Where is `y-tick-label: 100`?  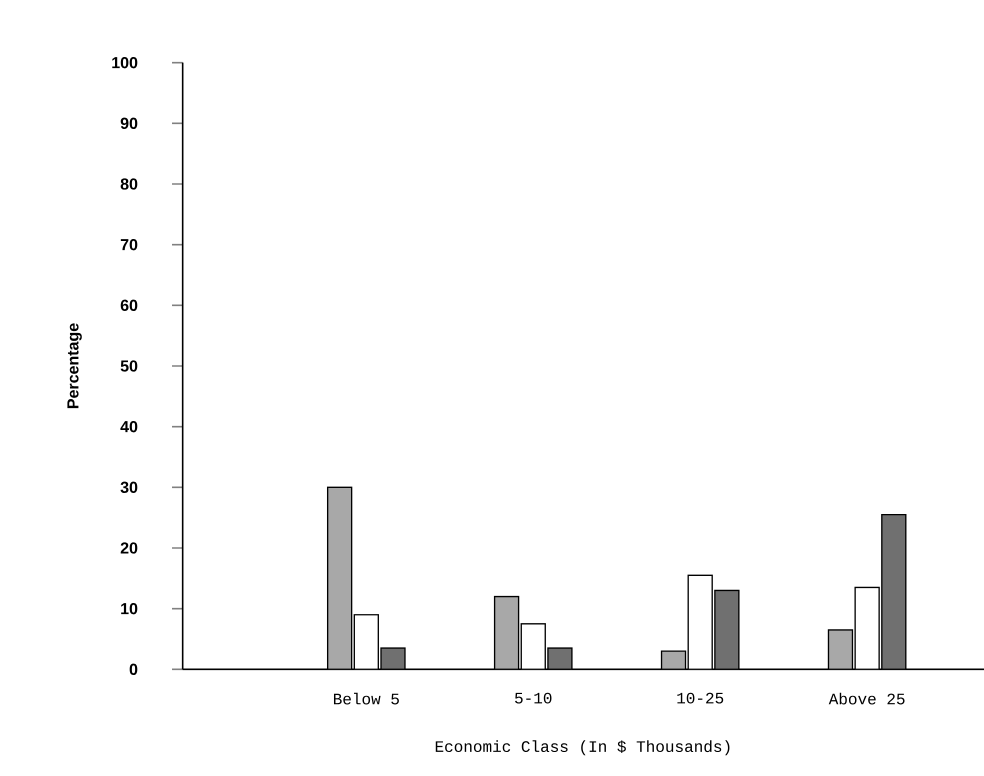 y-tick-label: 100 is located at coordinates (125, 62).